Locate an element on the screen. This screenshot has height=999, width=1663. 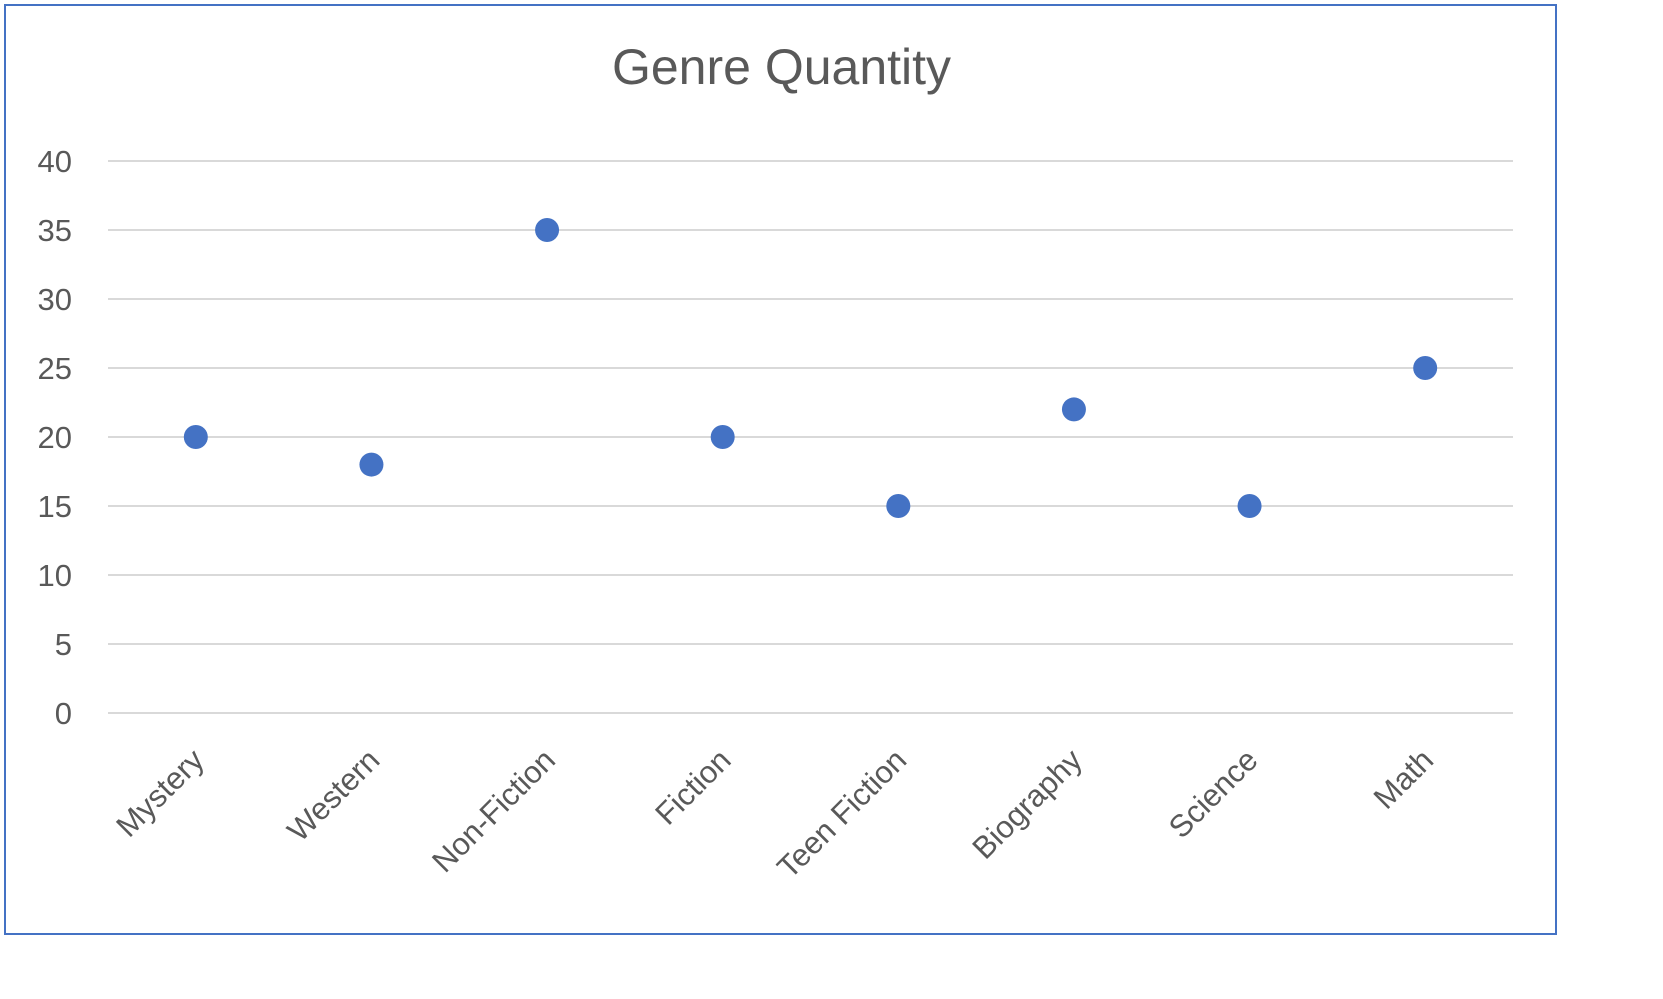
y-axis-ticks: 0 5 10 15 20 25 30 35 40 is located at coordinates (55, 437).